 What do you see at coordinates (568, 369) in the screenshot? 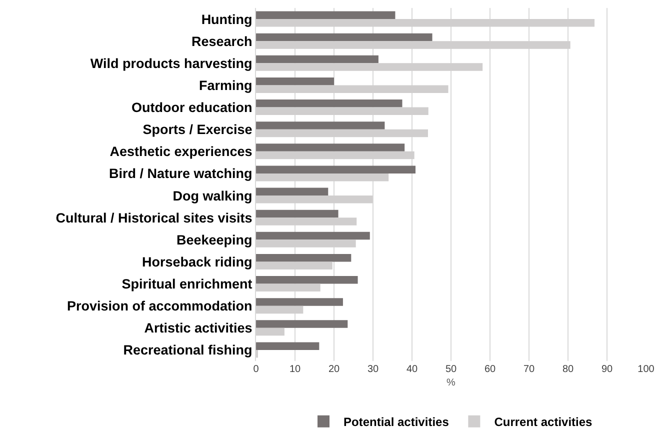
I see `x-tick-label: 80` at bounding box center [568, 369].